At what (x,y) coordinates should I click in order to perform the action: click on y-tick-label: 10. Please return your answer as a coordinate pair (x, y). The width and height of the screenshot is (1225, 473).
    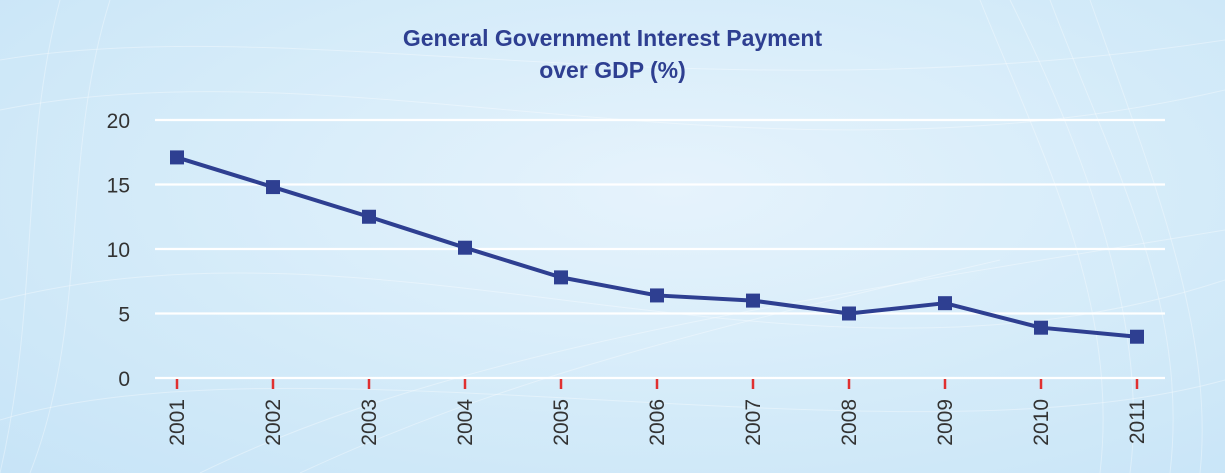
    Looking at the image, I should click on (118, 250).